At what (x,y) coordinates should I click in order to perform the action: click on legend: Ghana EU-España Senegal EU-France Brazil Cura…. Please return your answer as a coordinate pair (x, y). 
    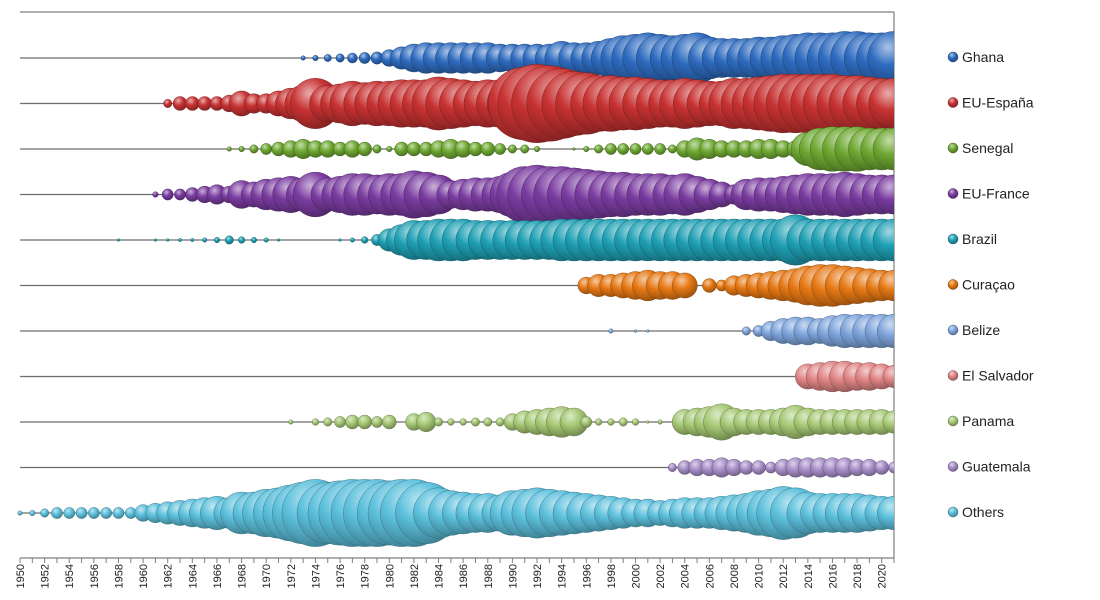
    Looking at the image, I should click on (990, 284).